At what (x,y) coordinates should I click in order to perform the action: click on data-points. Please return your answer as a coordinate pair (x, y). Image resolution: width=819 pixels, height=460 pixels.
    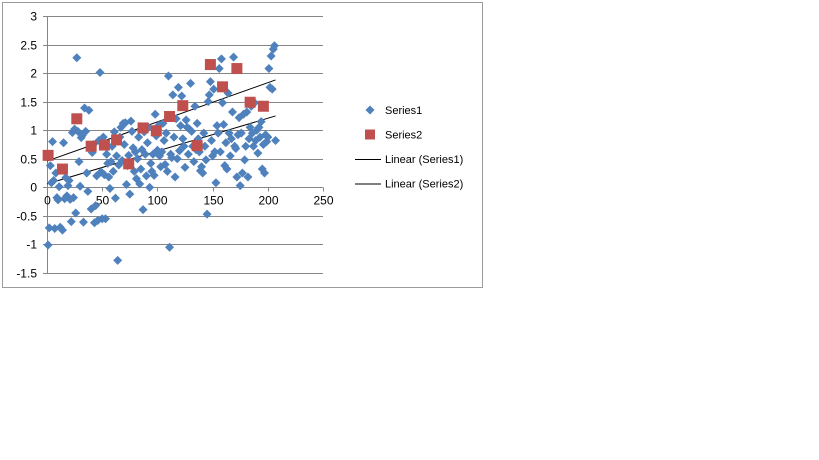
    Looking at the image, I should click on (161, 153).